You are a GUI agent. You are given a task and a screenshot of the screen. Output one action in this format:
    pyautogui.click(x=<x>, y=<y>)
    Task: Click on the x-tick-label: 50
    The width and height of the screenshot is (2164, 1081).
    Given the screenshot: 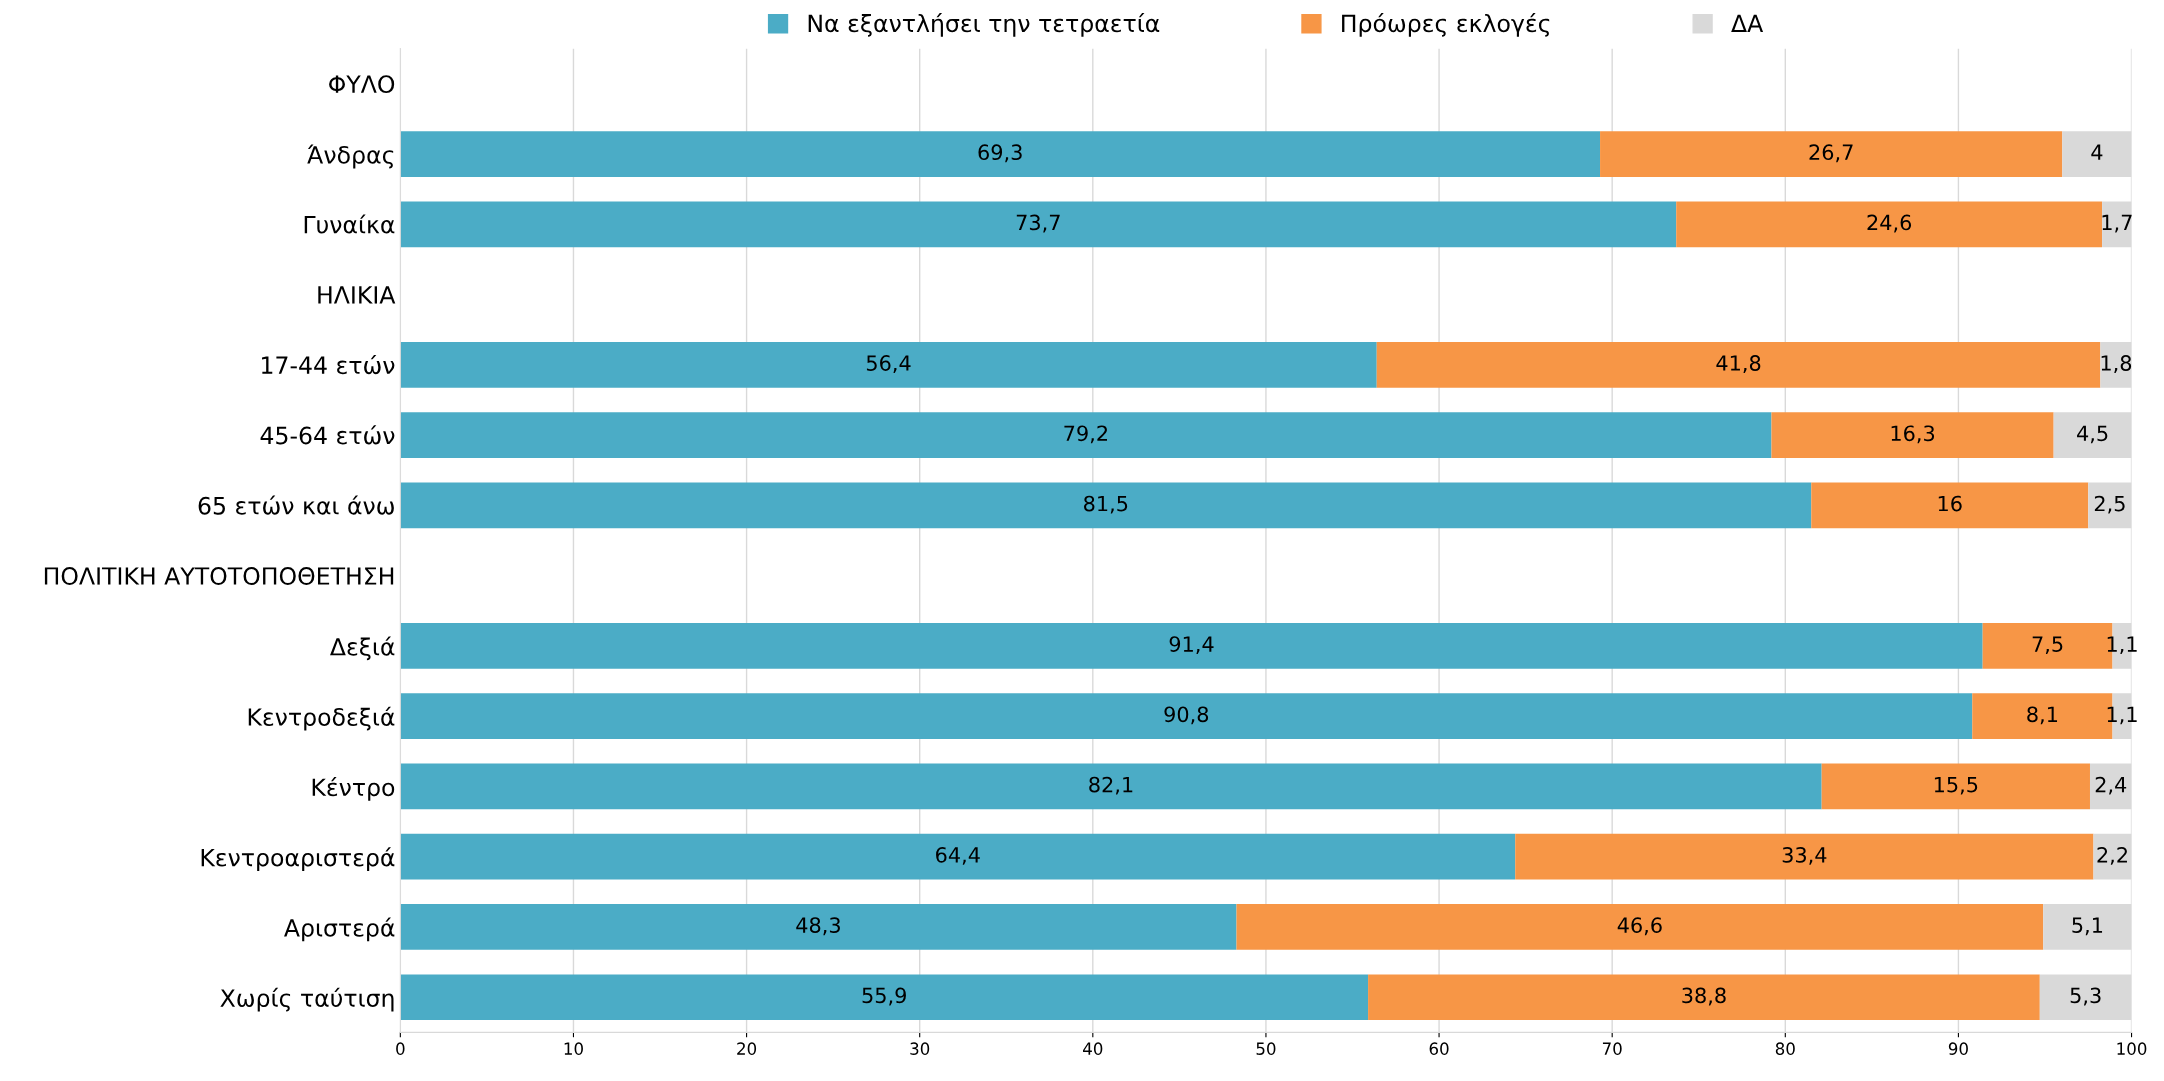 What is the action you would take?
    pyautogui.click(x=1266, y=1048)
    